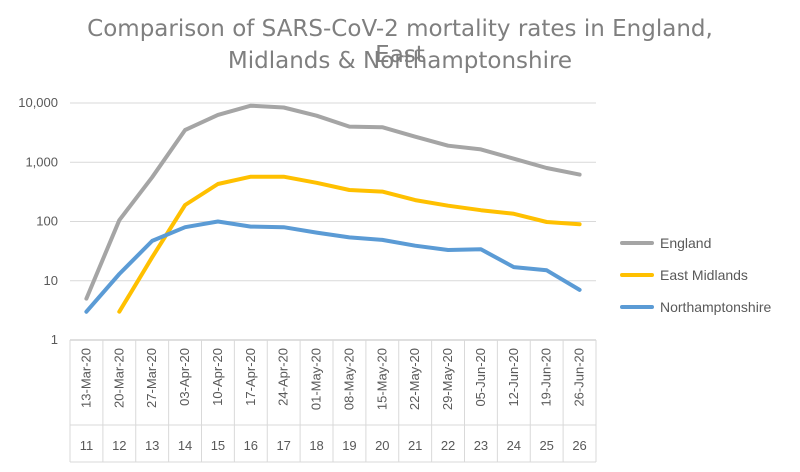 The width and height of the screenshot is (800, 472). What do you see at coordinates (481, 445) in the screenshot?
I see `week-number-label: 23` at bounding box center [481, 445].